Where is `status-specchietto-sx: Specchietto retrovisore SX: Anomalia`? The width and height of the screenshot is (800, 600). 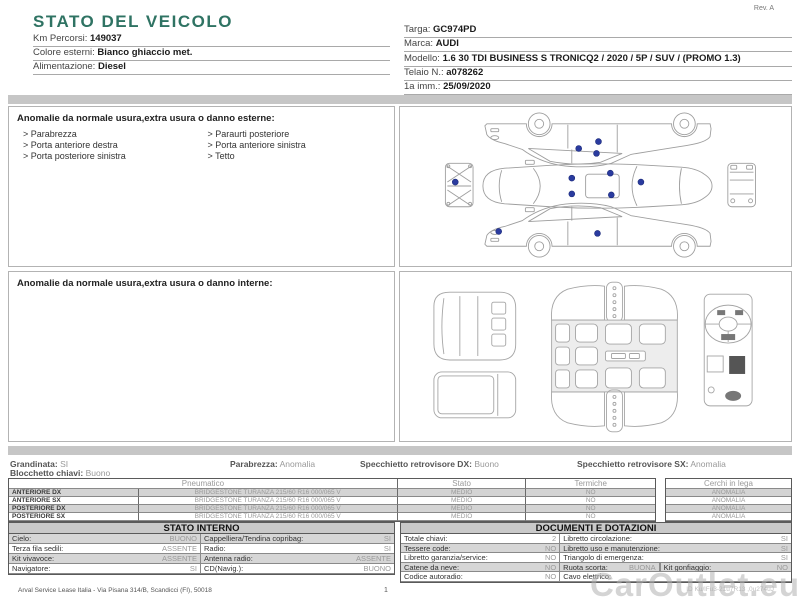 status-specchietto-sx: Specchietto retrovisore SX: Anomalia is located at coordinates (651, 464).